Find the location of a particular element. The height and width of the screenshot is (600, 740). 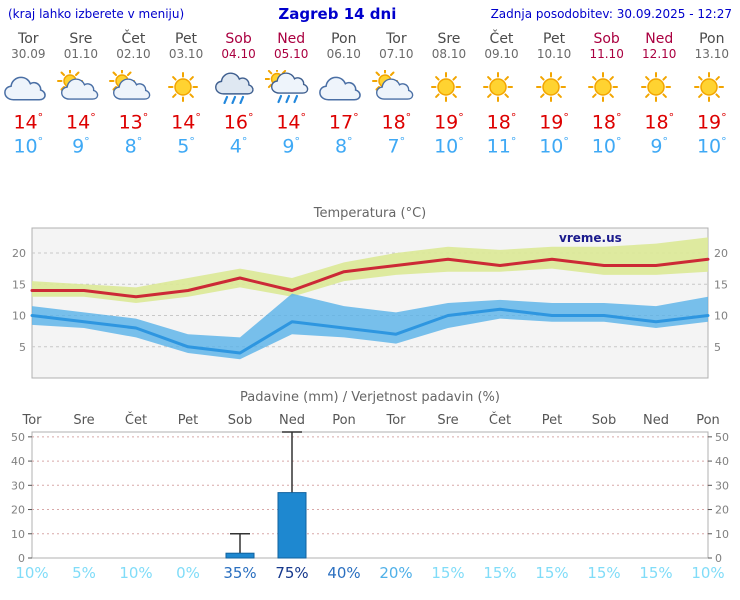

day-name: Pet is located at coordinates (554, 39).